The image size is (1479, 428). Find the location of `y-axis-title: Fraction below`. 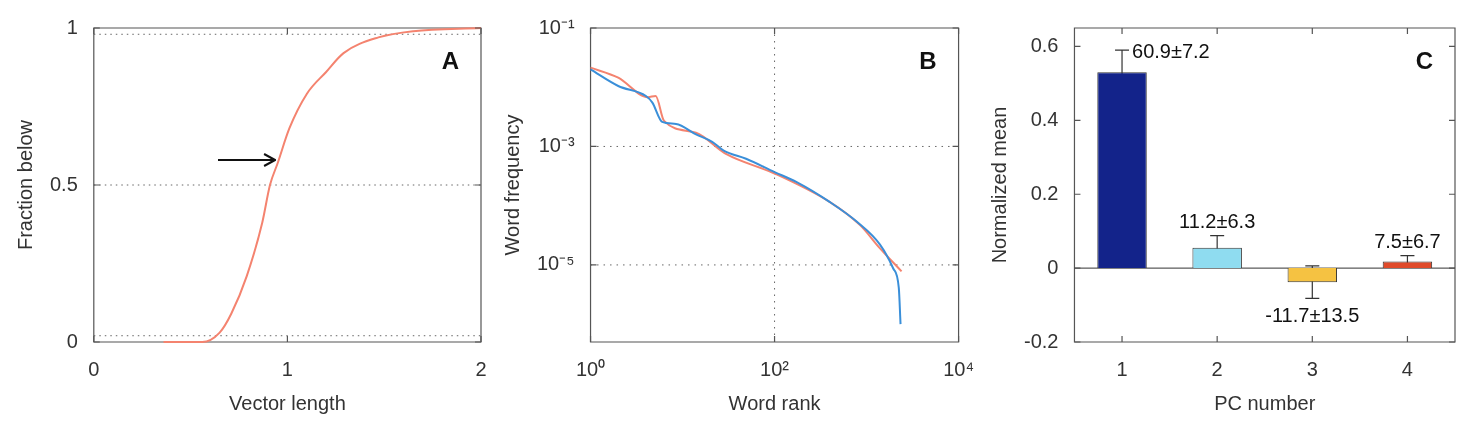

y-axis-title: Fraction below is located at coordinates (24, 185).